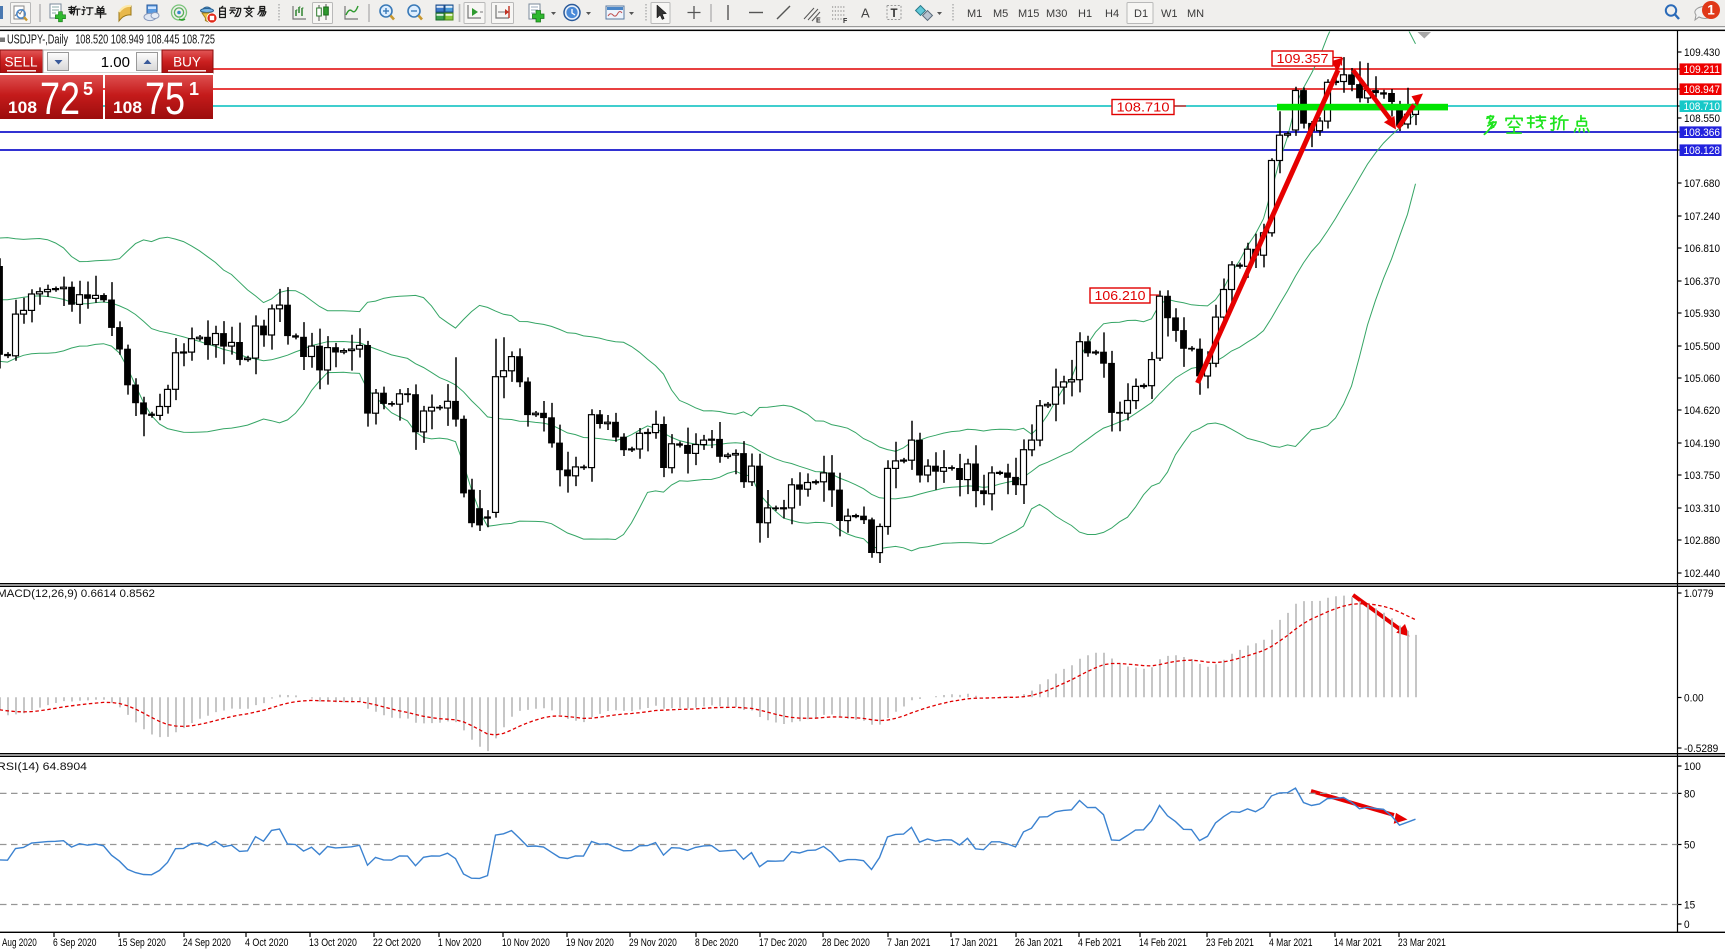  What do you see at coordinates (1056, 14) in the screenshot?
I see `svg-text: M30` at bounding box center [1056, 14].